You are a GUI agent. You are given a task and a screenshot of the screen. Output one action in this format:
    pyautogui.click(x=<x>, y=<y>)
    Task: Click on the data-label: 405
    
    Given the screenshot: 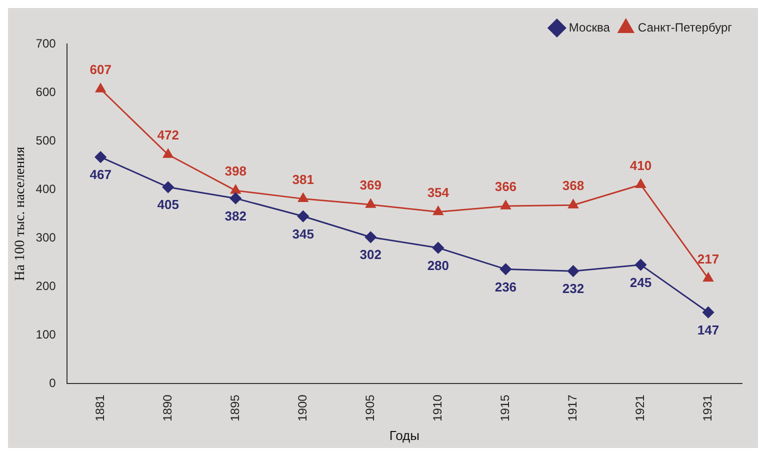 What is the action you would take?
    pyautogui.click(x=168, y=204)
    